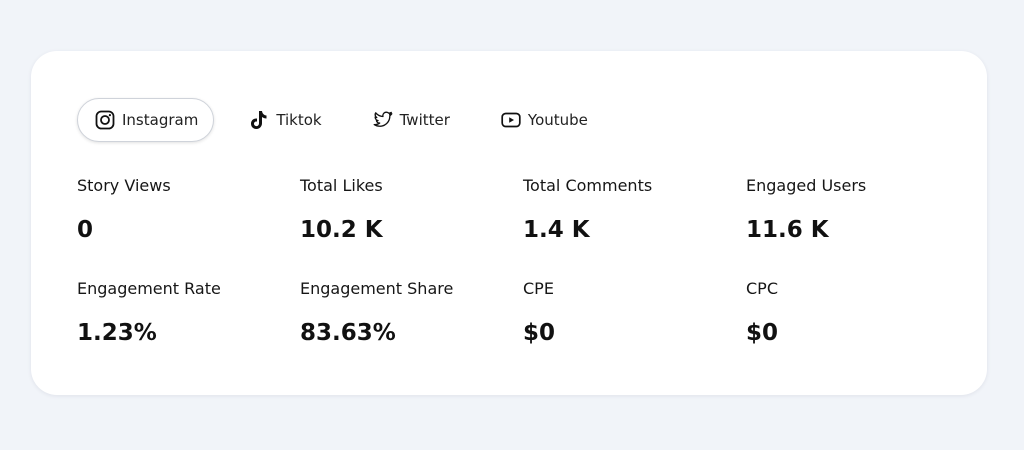 This screenshot has height=450, width=1024. What do you see at coordinates (377, 288) in the screenshot?
I see `stat-label: Engagement Share` at bounding box center [377, 288].